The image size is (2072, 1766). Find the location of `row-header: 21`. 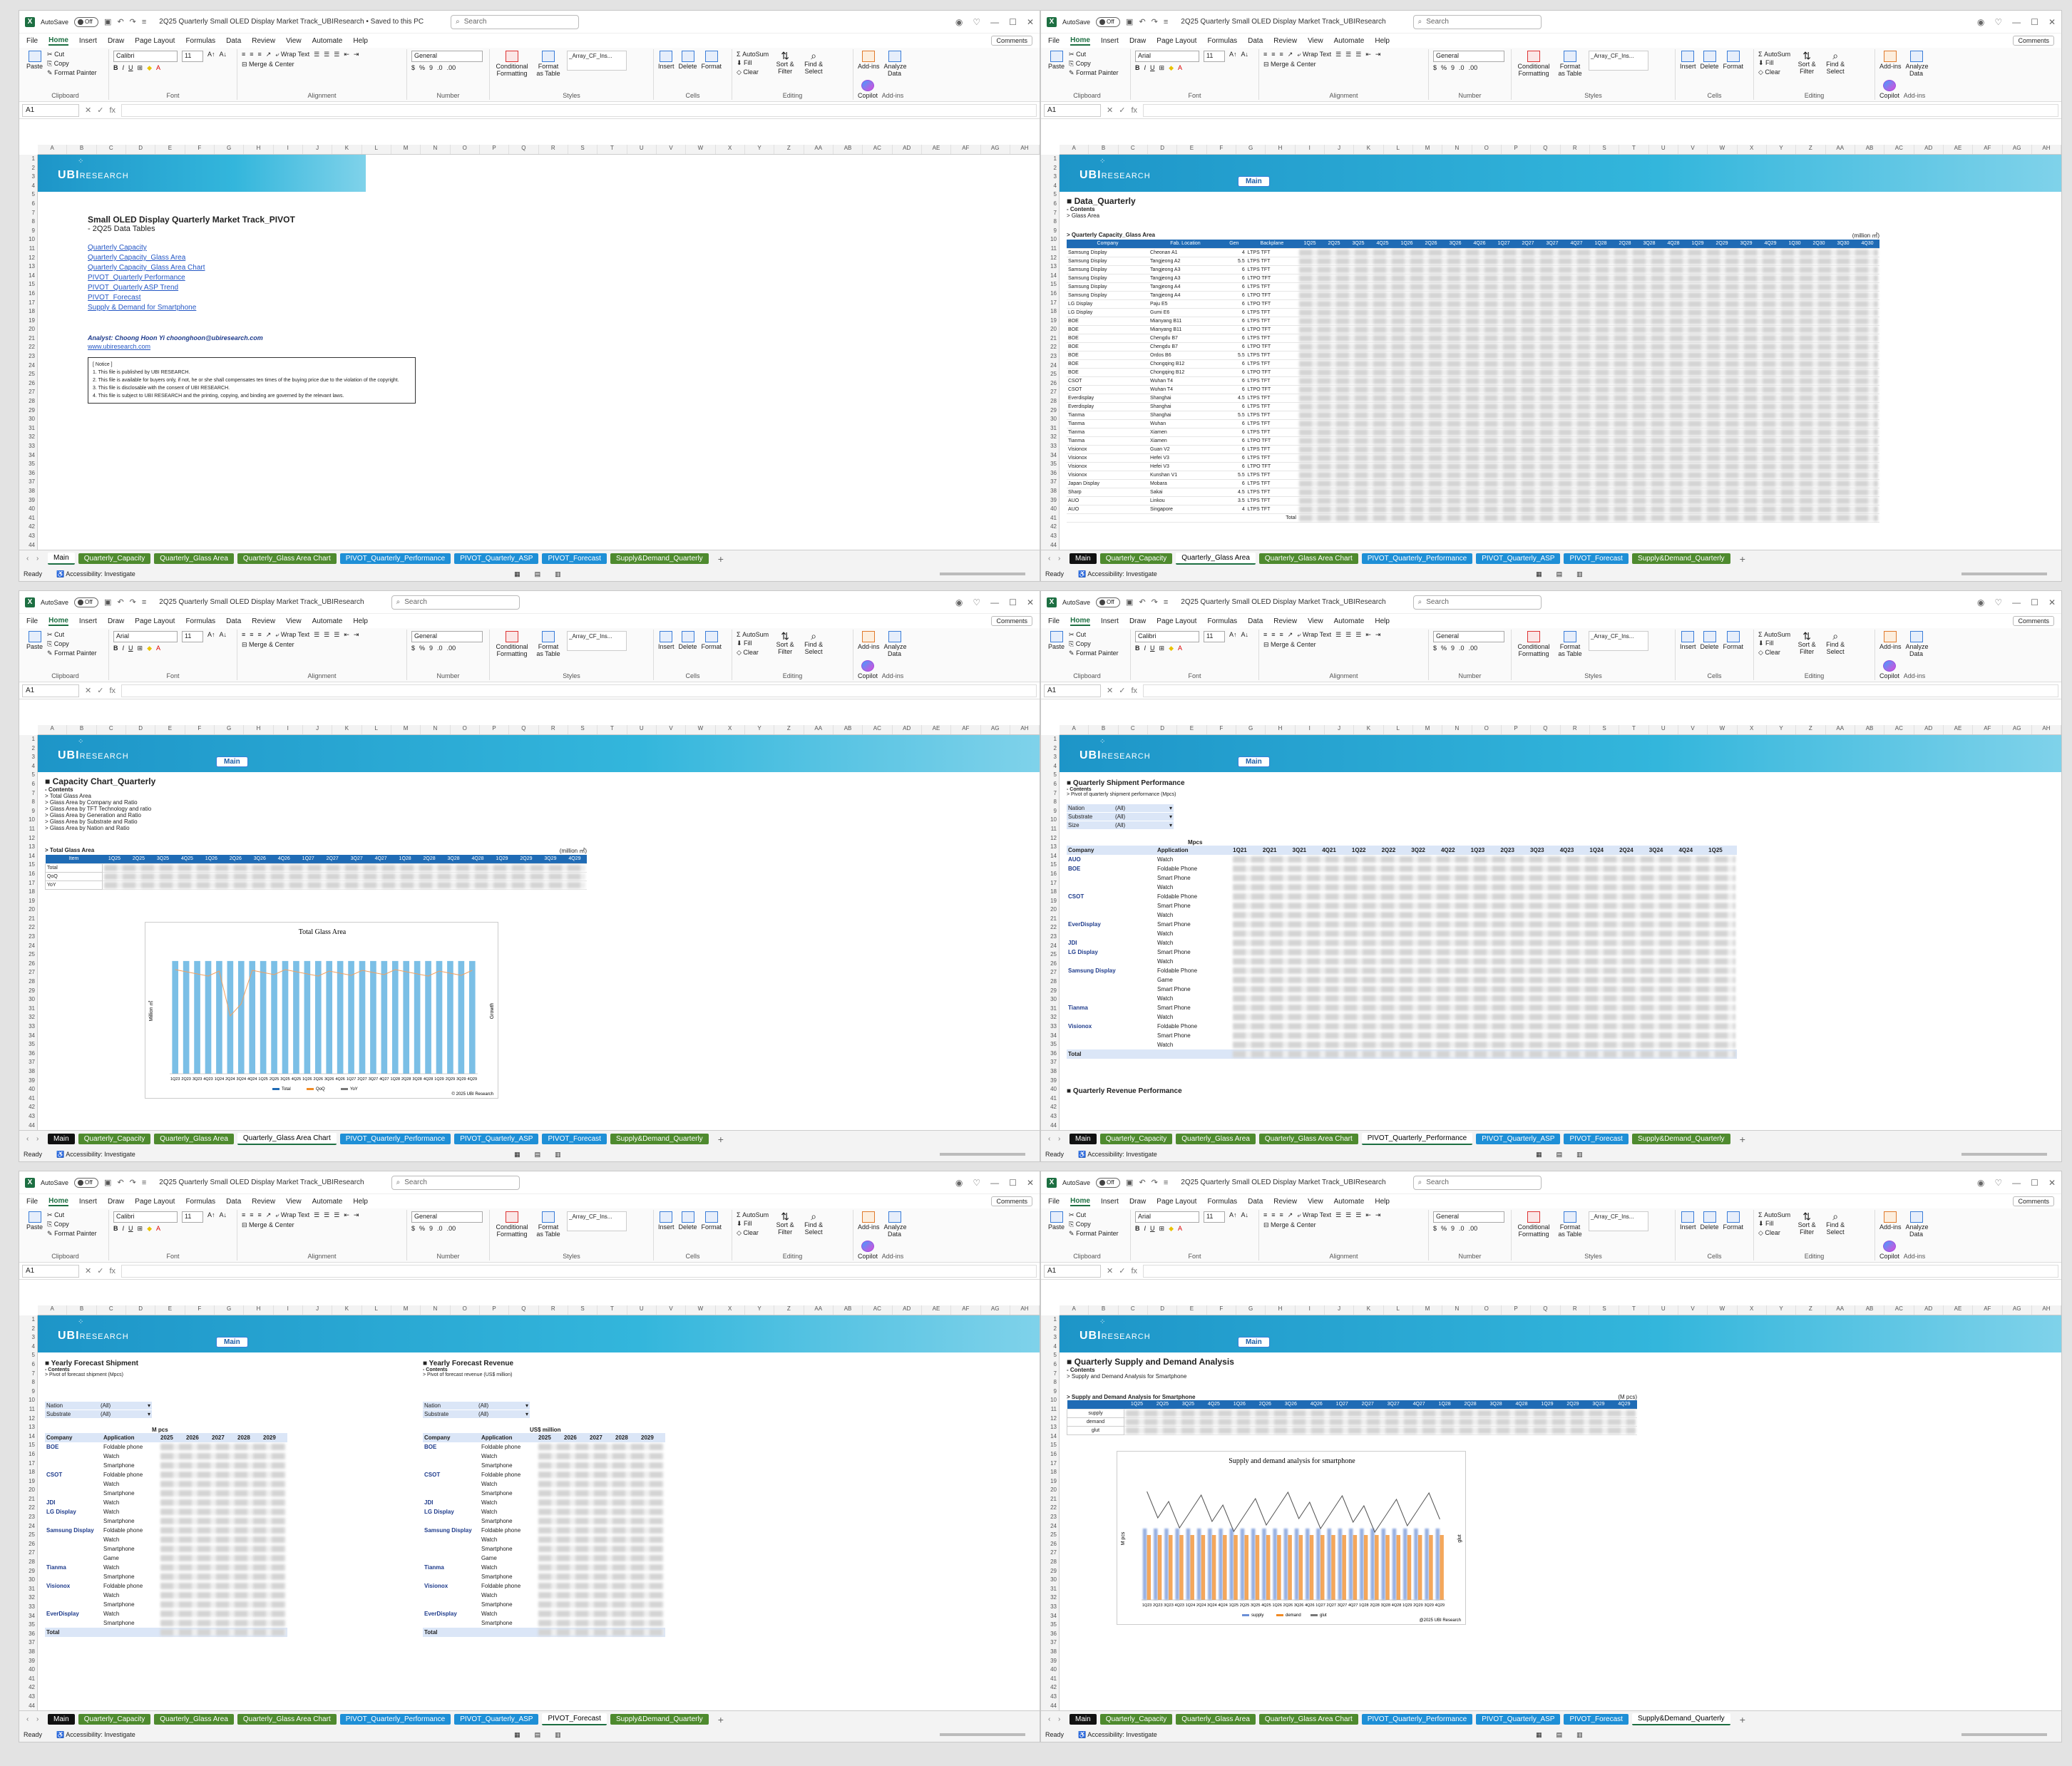

row-header: 21 is located at coordinates (1053, 919).